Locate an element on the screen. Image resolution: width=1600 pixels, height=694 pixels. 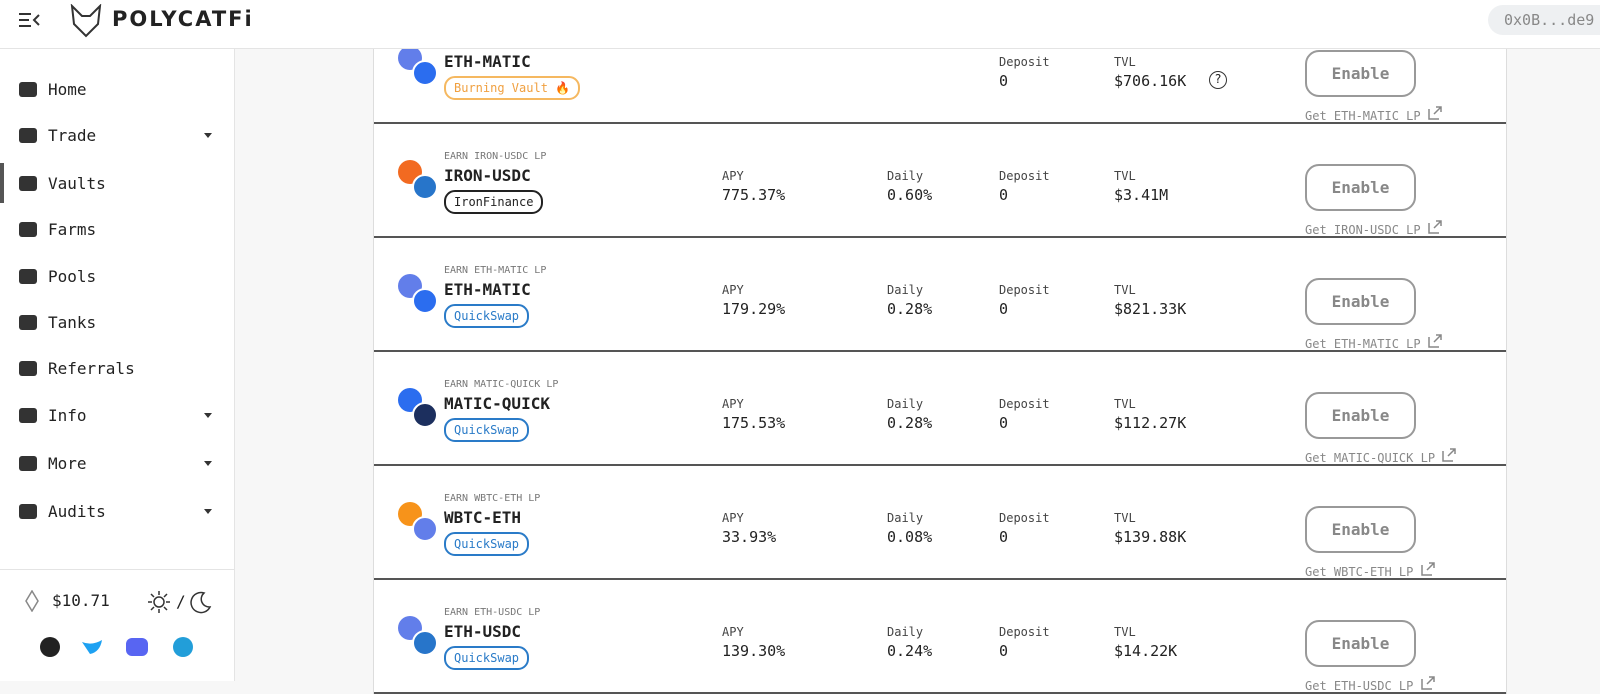
nav-item: Audits is located at coordinates (117, 511).